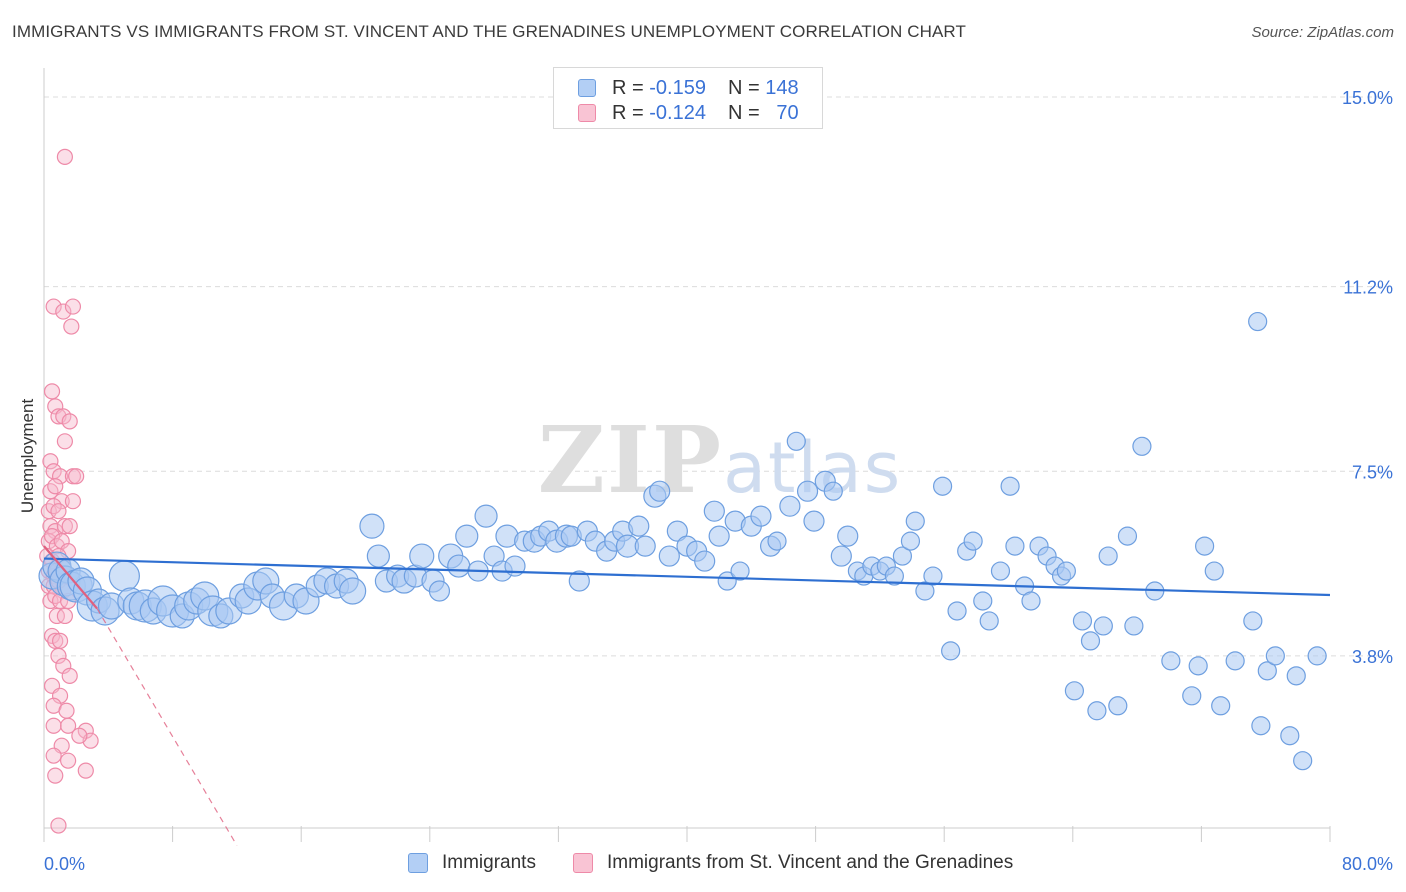 The image size is (1406, 892). I want to click on legend-swatch-pink, so click(583, 863).